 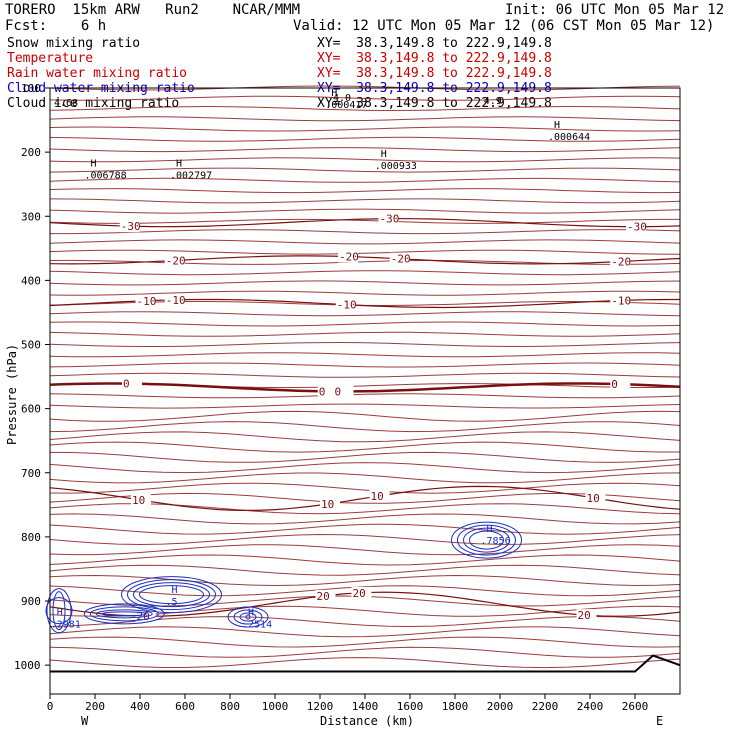 What do you see at coordinates (342, 98) in the screenshot?
I see `edge-label: 4.0` at bounding box center [342, 98].